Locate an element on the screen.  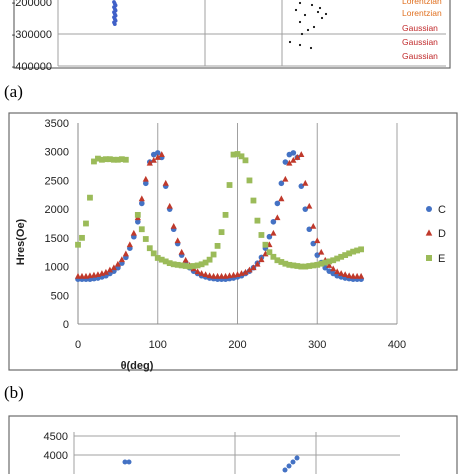
bottom-y-tick: 4000 is located at coordinates (56, 456).